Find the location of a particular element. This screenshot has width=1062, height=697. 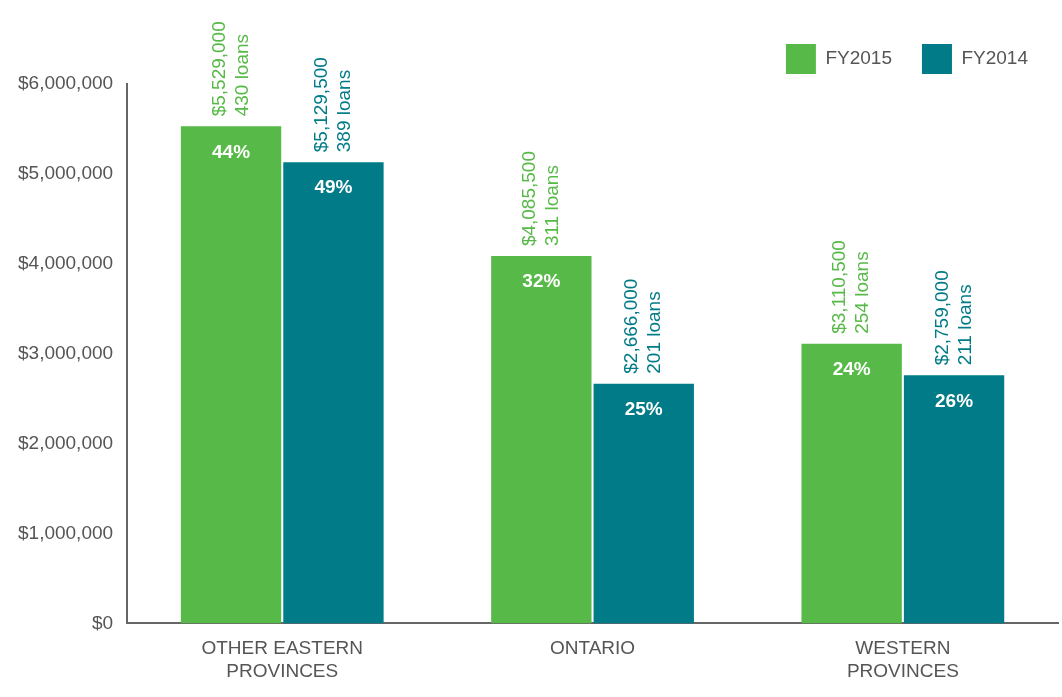

y-tick-label: $4,000,000 is located at coordinates (66, 263).